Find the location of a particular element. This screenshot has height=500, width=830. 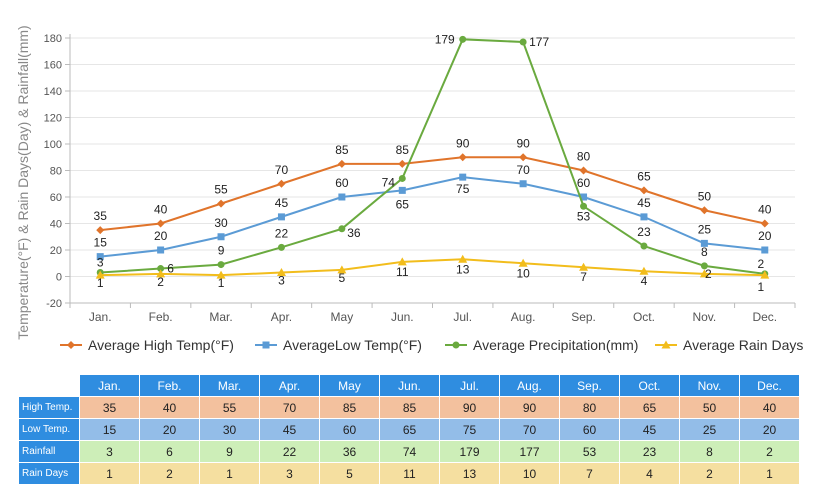

data-label: 36 is located at coordinates (354, 233).